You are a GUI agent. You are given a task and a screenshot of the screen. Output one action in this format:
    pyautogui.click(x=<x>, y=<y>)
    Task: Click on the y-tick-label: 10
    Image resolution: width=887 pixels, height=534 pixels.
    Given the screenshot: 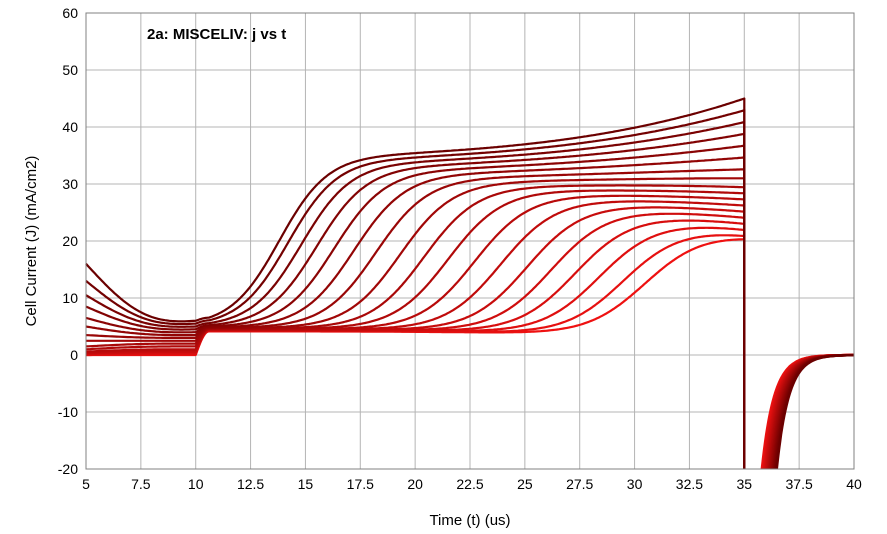 What is the action you would take?
    pyautogui.click(x=70, y=298)
    